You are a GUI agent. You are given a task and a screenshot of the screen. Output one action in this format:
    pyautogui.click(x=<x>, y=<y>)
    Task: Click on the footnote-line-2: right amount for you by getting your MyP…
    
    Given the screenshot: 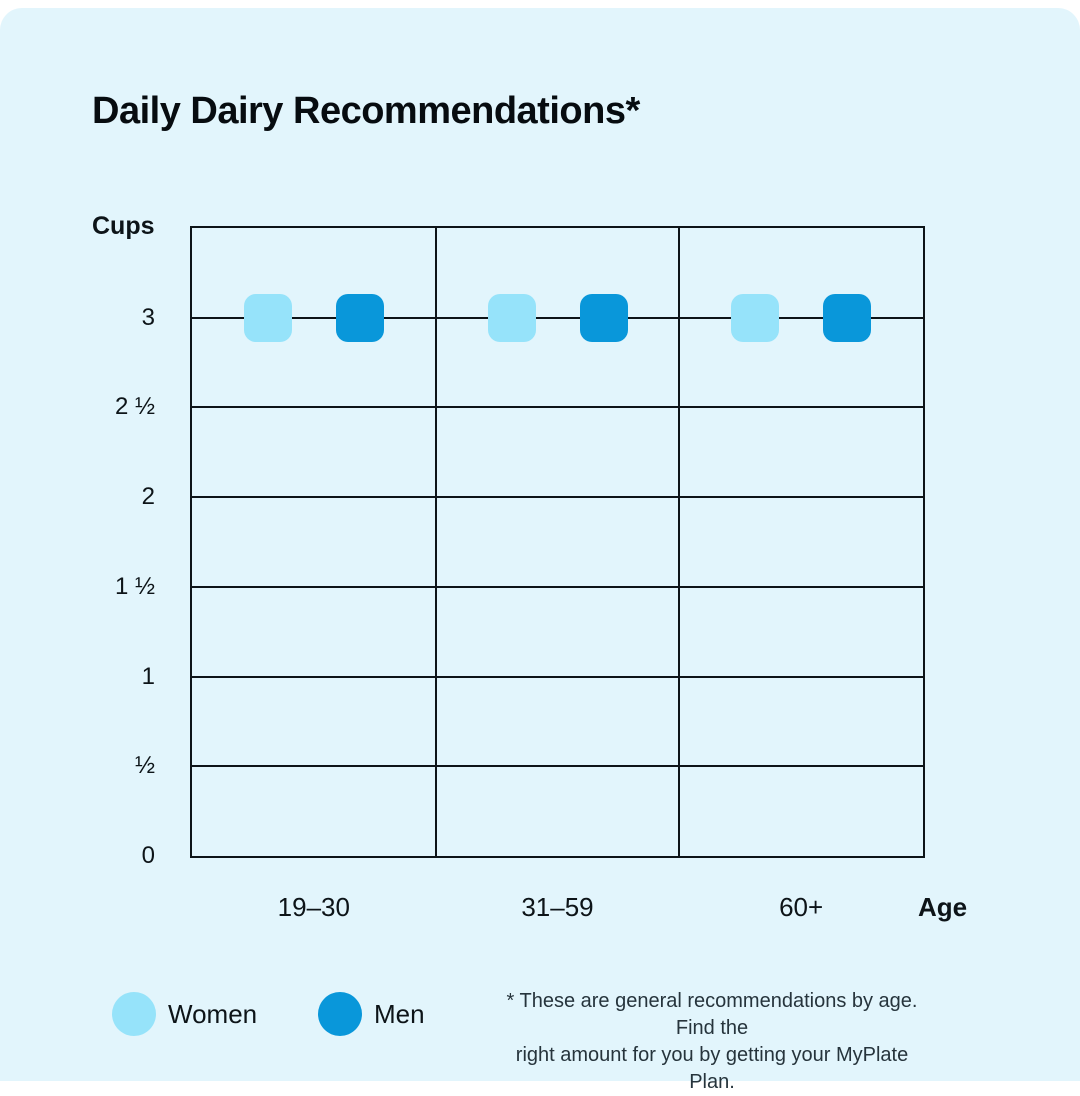 What is the action you would take?
    pyautogui.click(x=712, y=1068)
    